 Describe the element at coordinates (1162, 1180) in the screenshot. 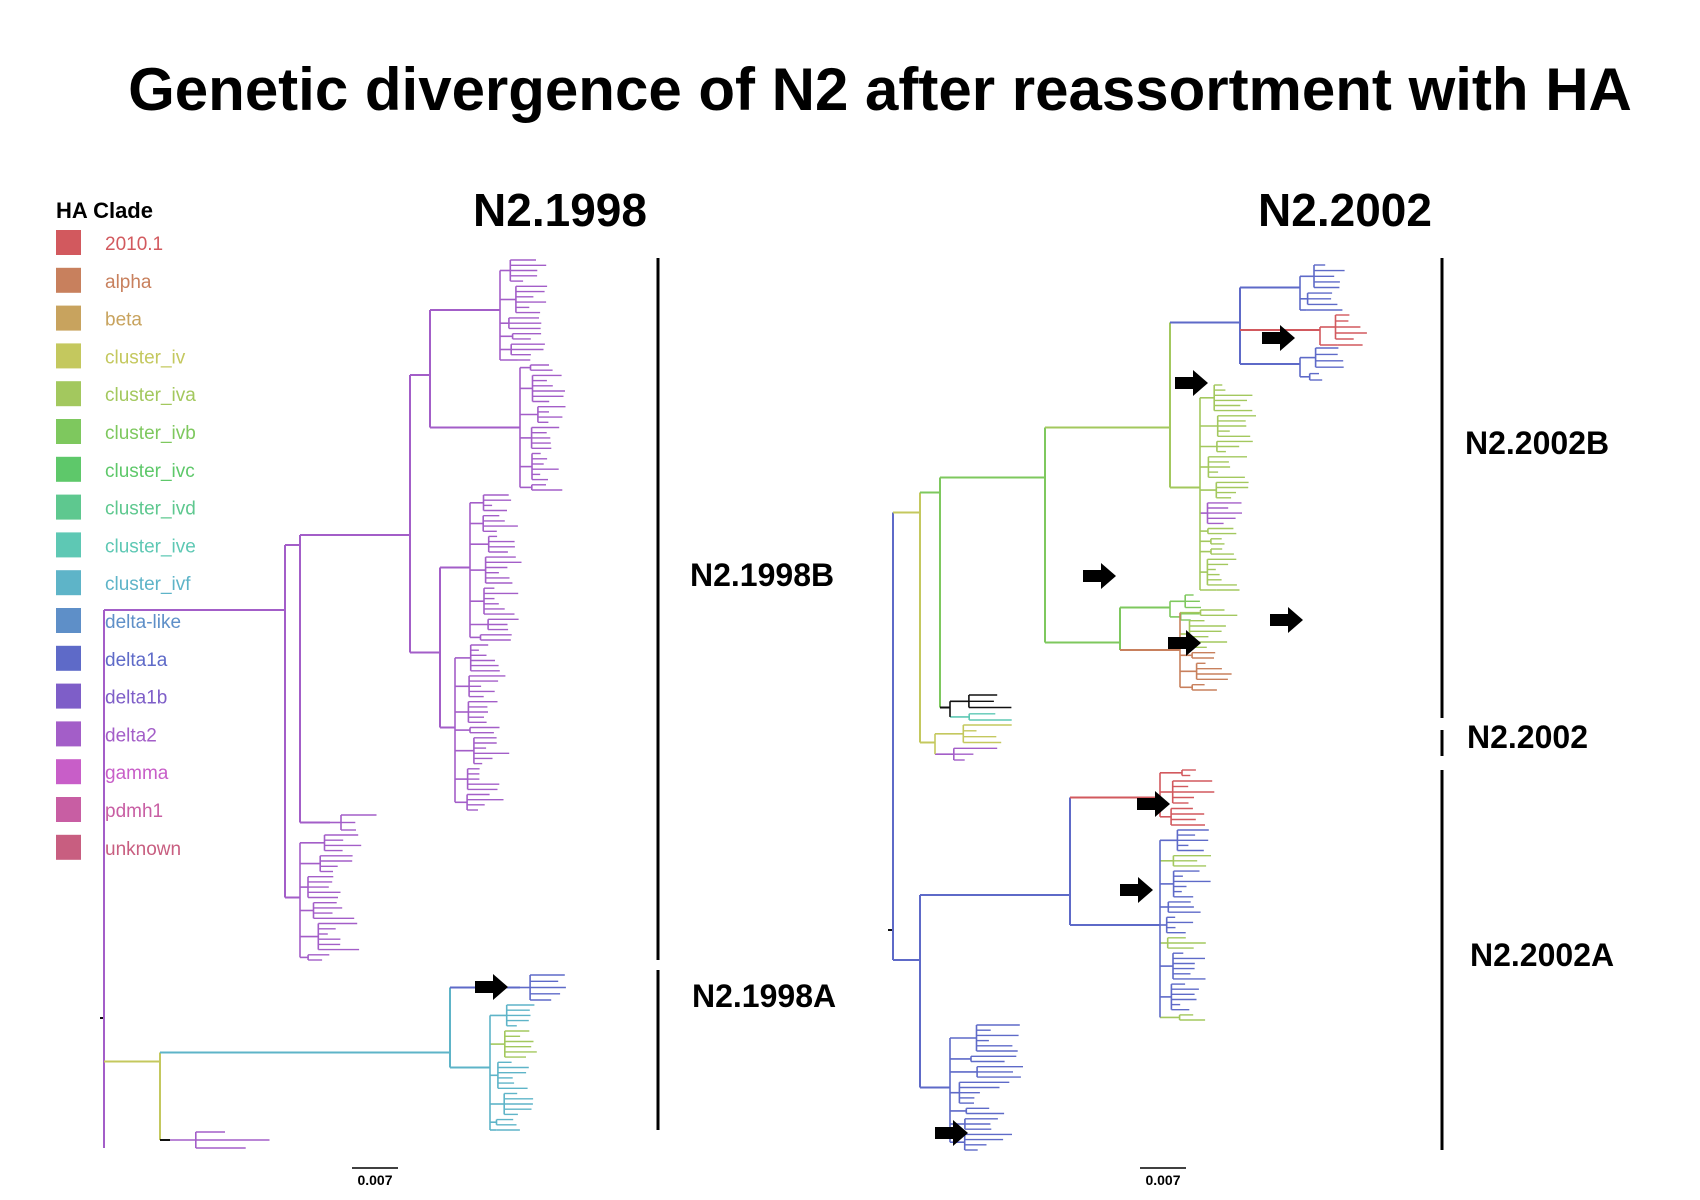

I see `scale-label-right: 0.007` at that location.